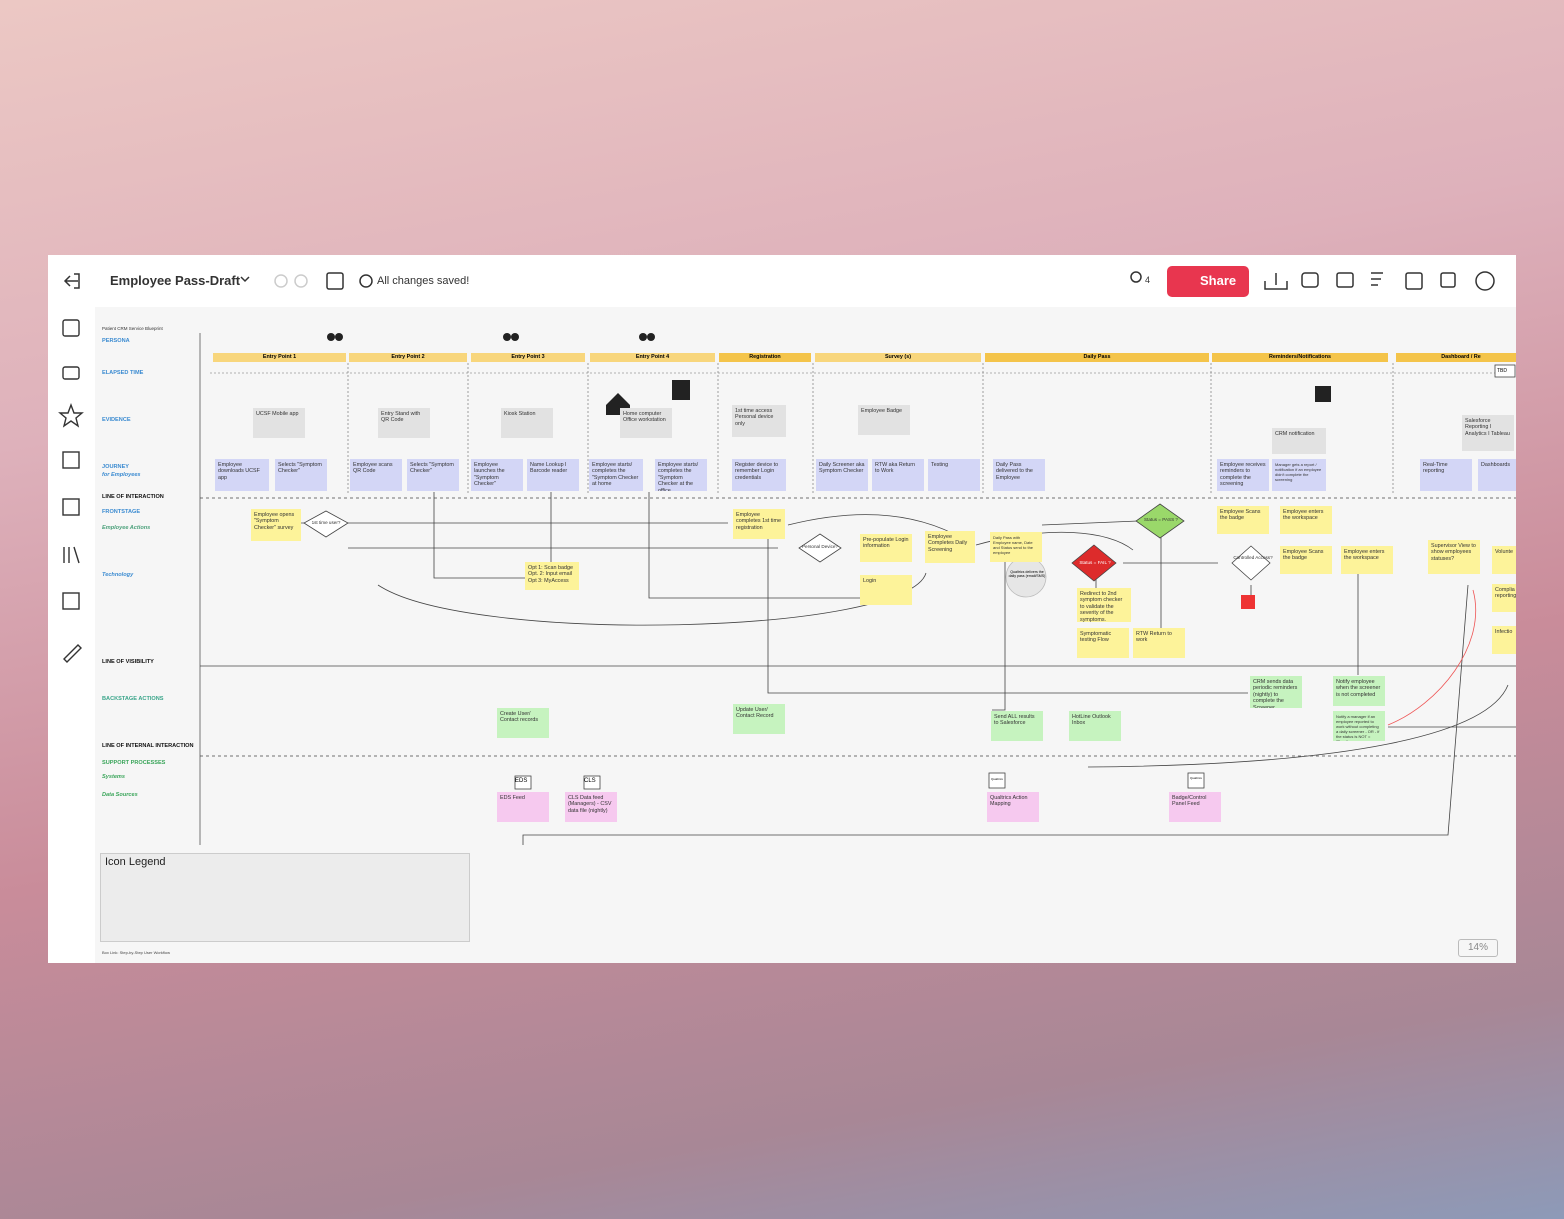  What do you see at coordinates (71, 328) in the screenshot?
I see `sticky-tool` at bounding box center [71, 328].